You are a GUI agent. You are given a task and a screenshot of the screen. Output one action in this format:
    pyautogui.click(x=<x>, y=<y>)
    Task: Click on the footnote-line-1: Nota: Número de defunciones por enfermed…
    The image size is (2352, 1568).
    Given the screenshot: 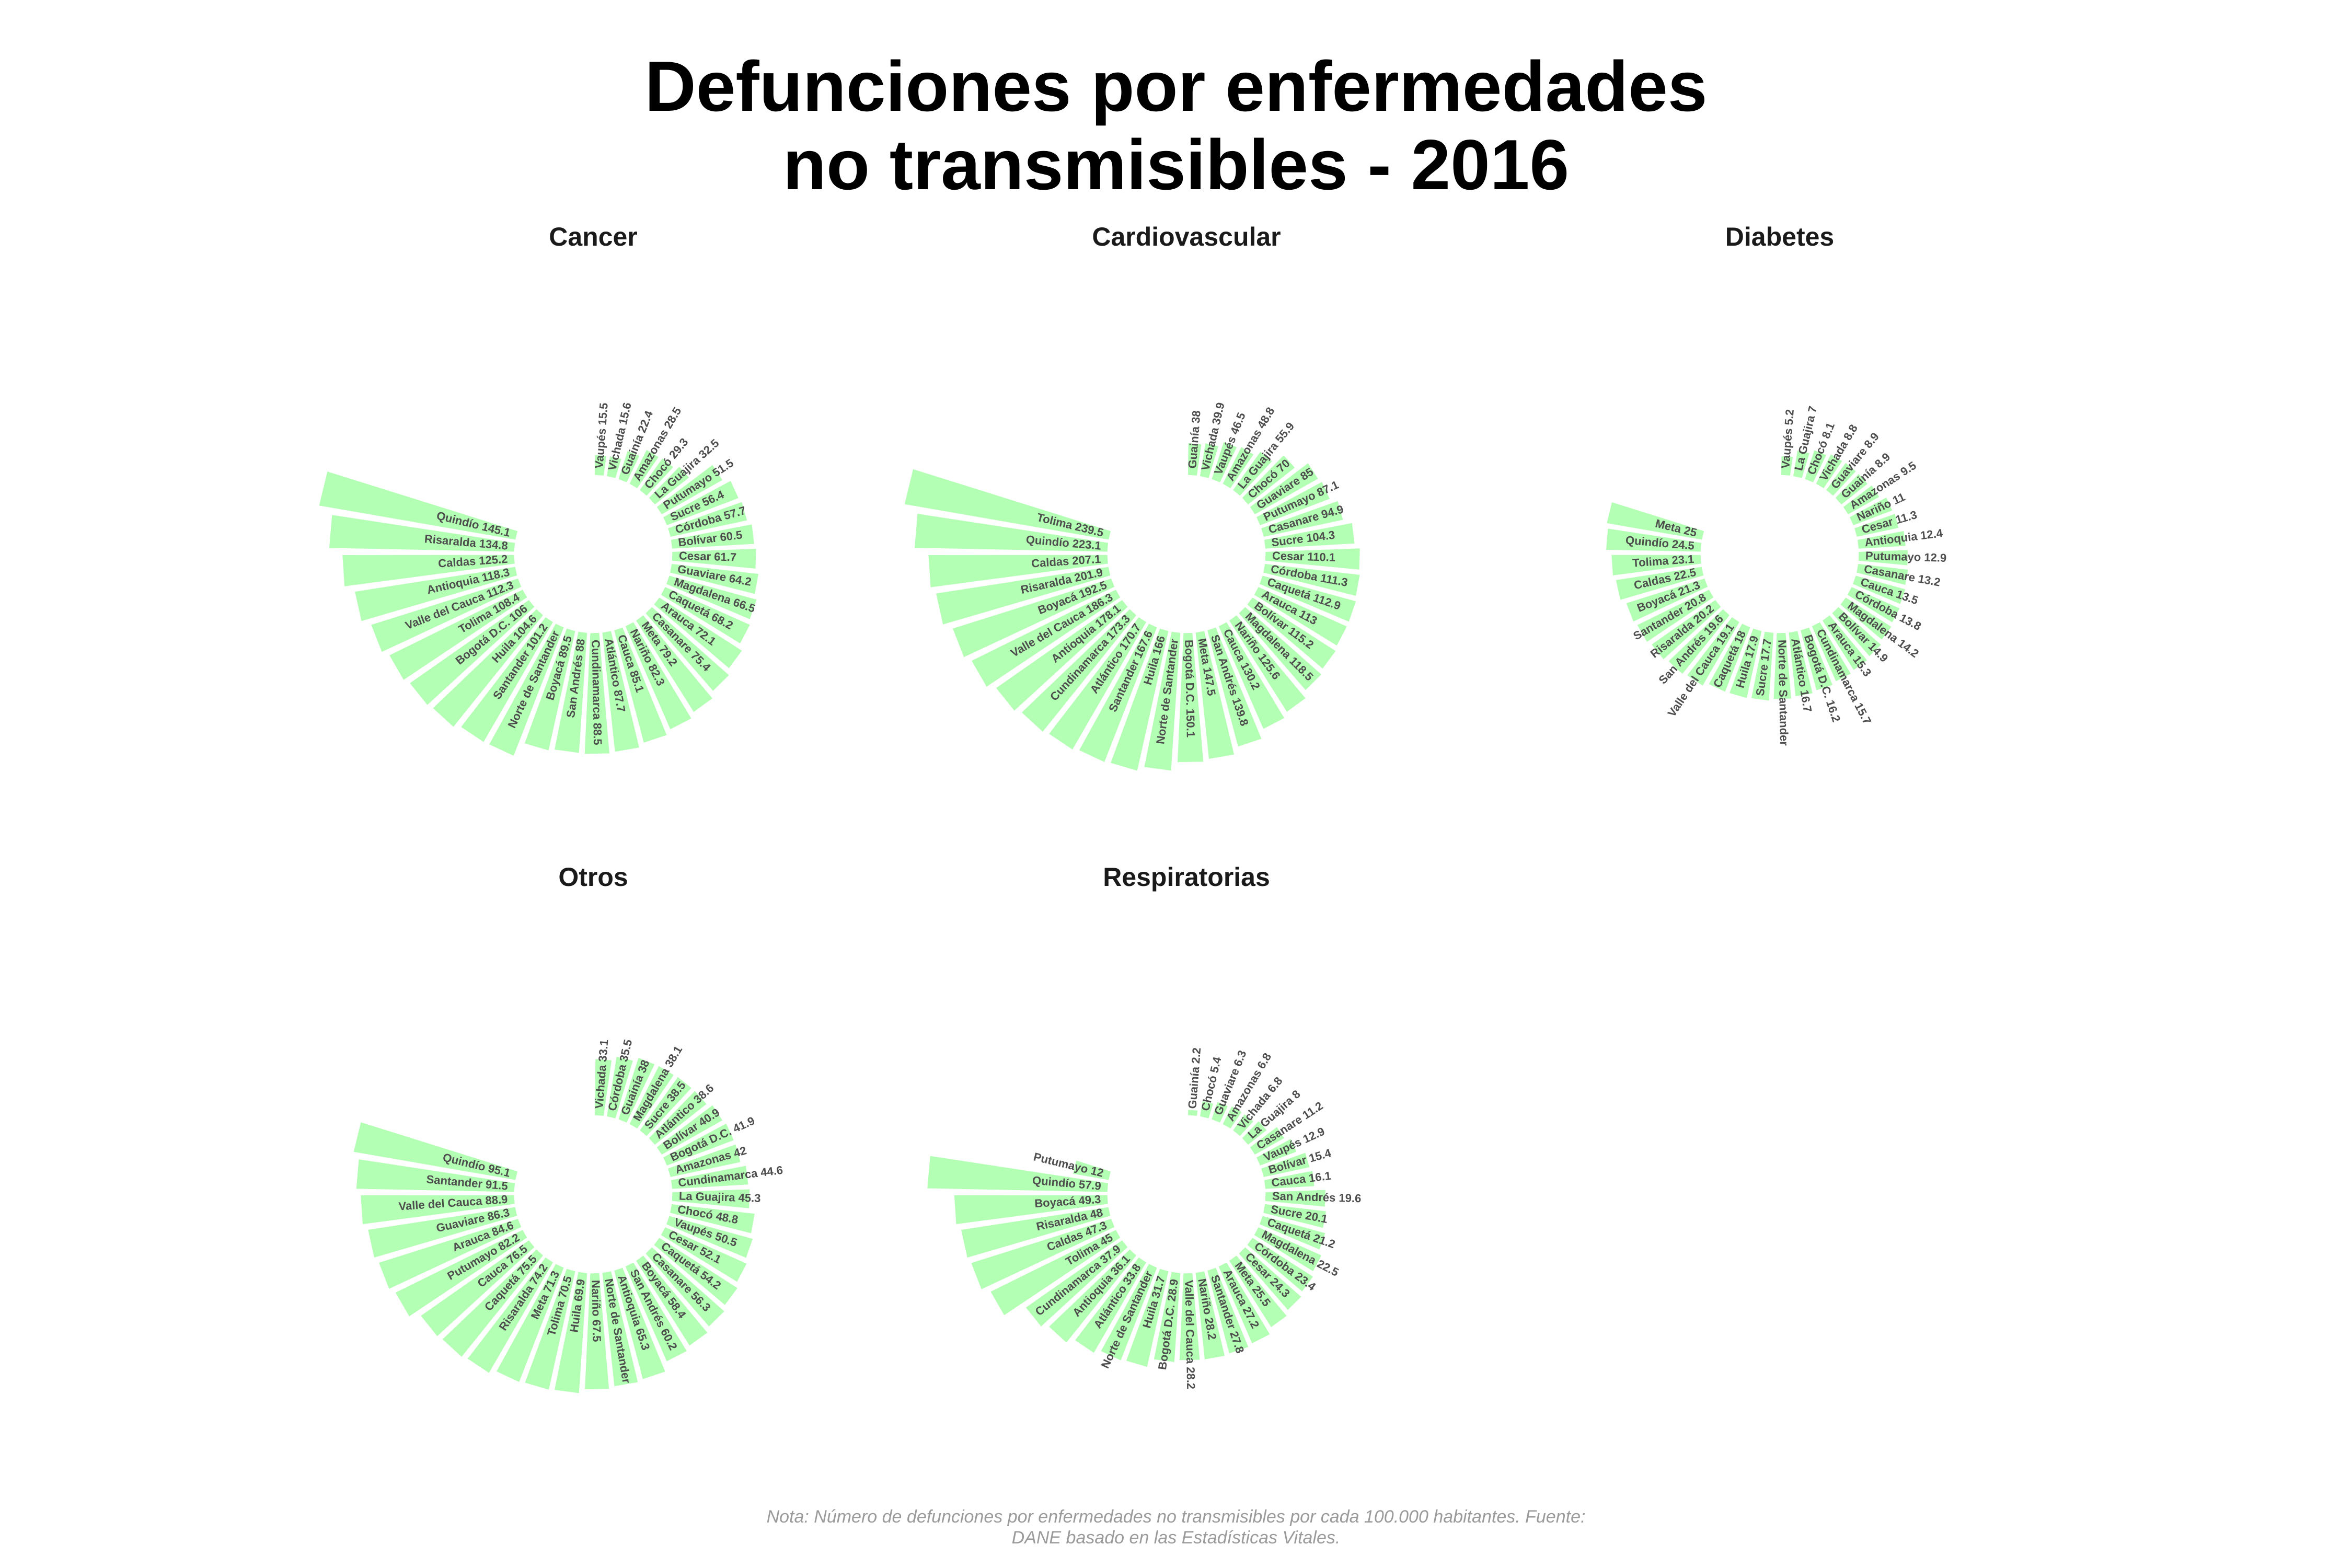 What is the action you would take?
    pyautogui.click(x=1176, y=1517)
    